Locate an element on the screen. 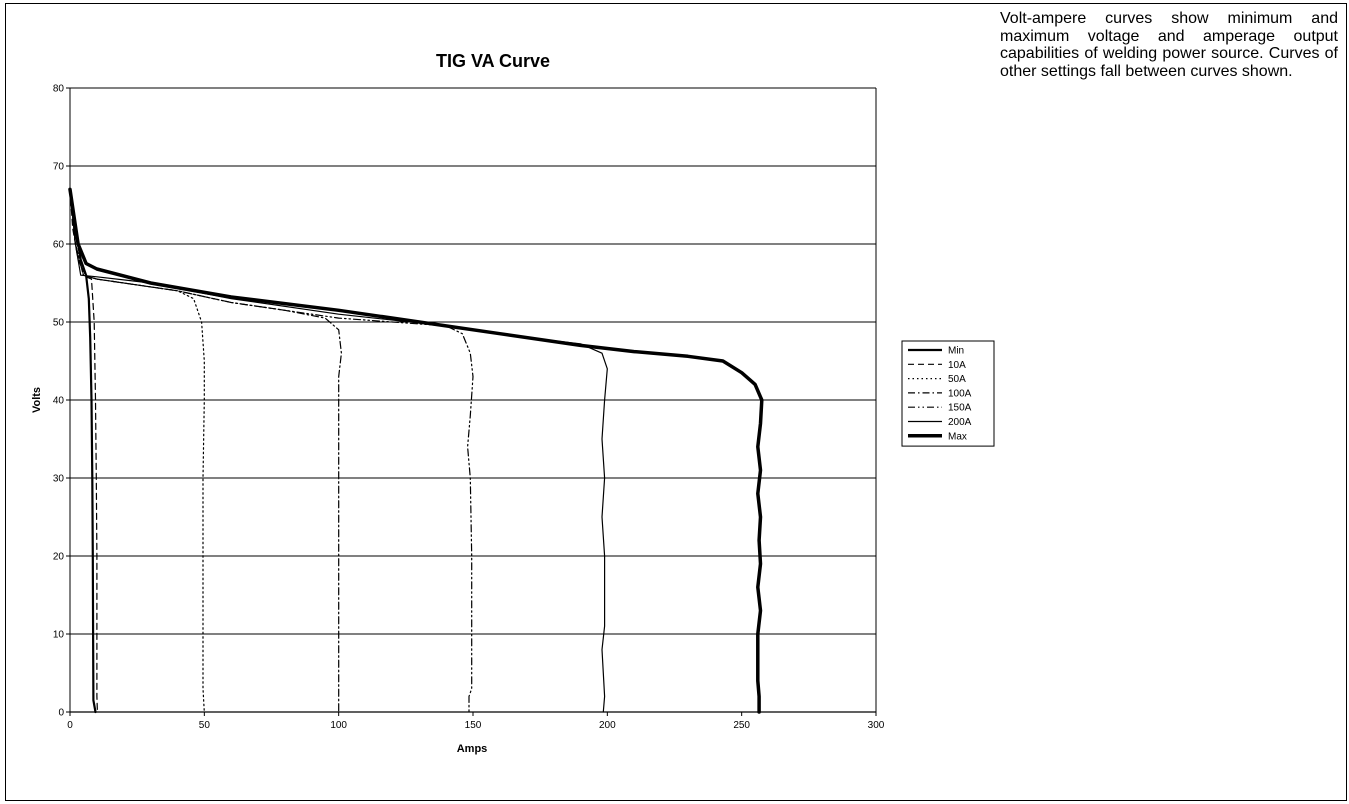  x-tick-label: 50 is located at coordinates (205, 725).